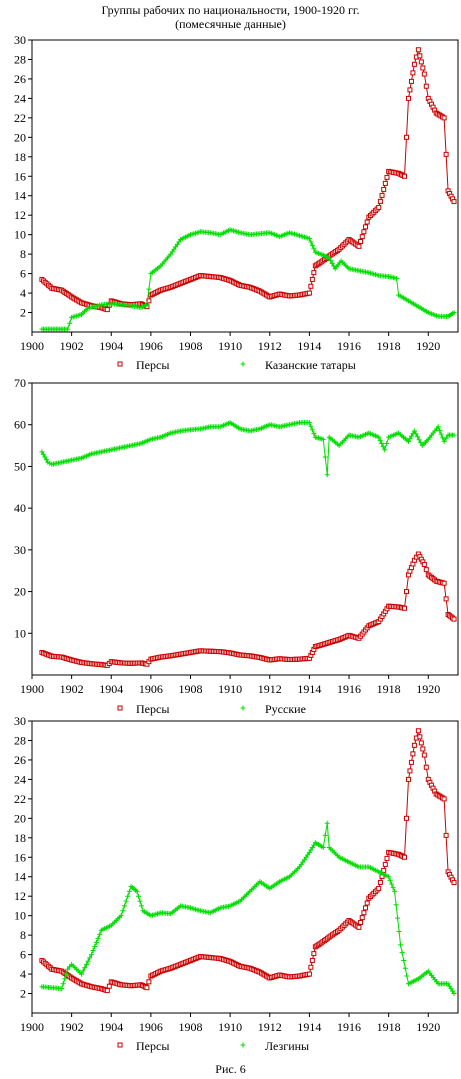 The width and height of the screenshot is (461, 1079). I want to click on x-tick-label: 1918, so click(389, 1027).